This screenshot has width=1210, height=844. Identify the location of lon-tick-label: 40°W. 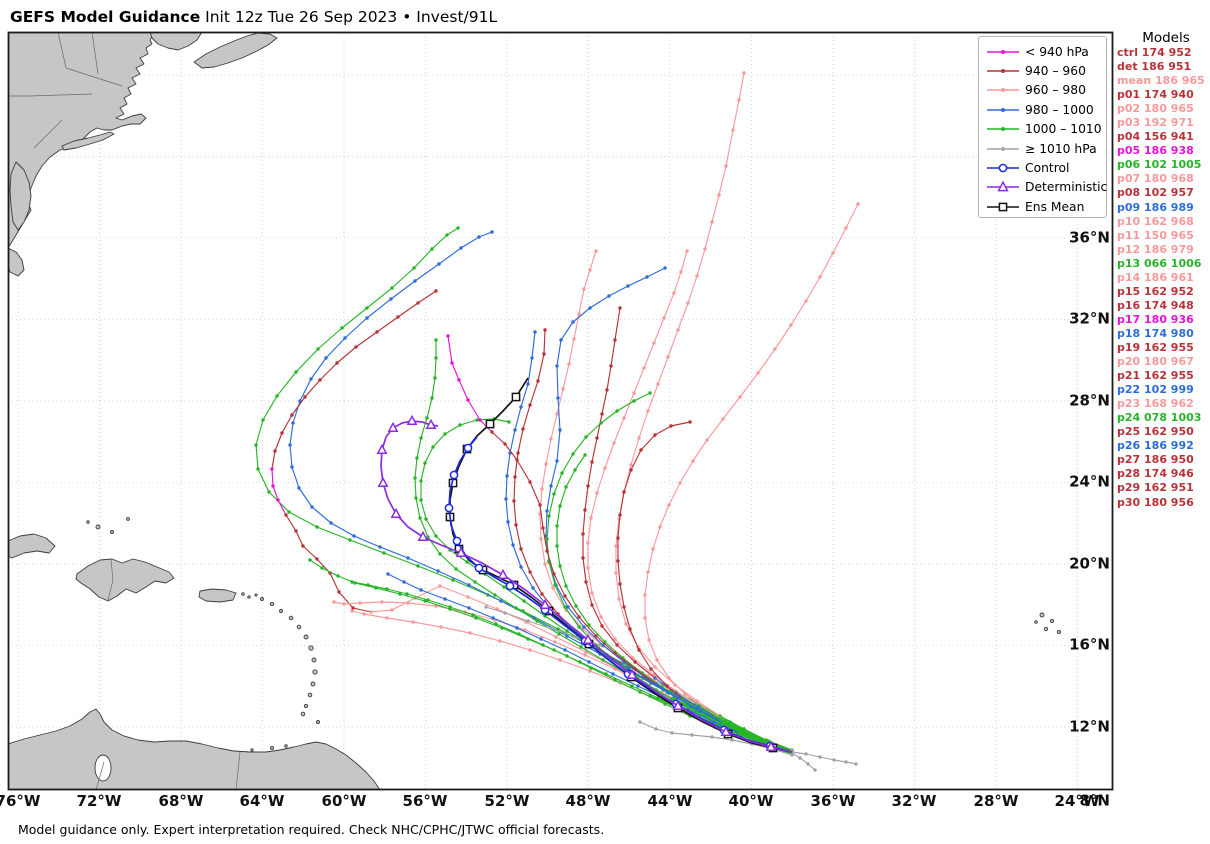
(751, 801).